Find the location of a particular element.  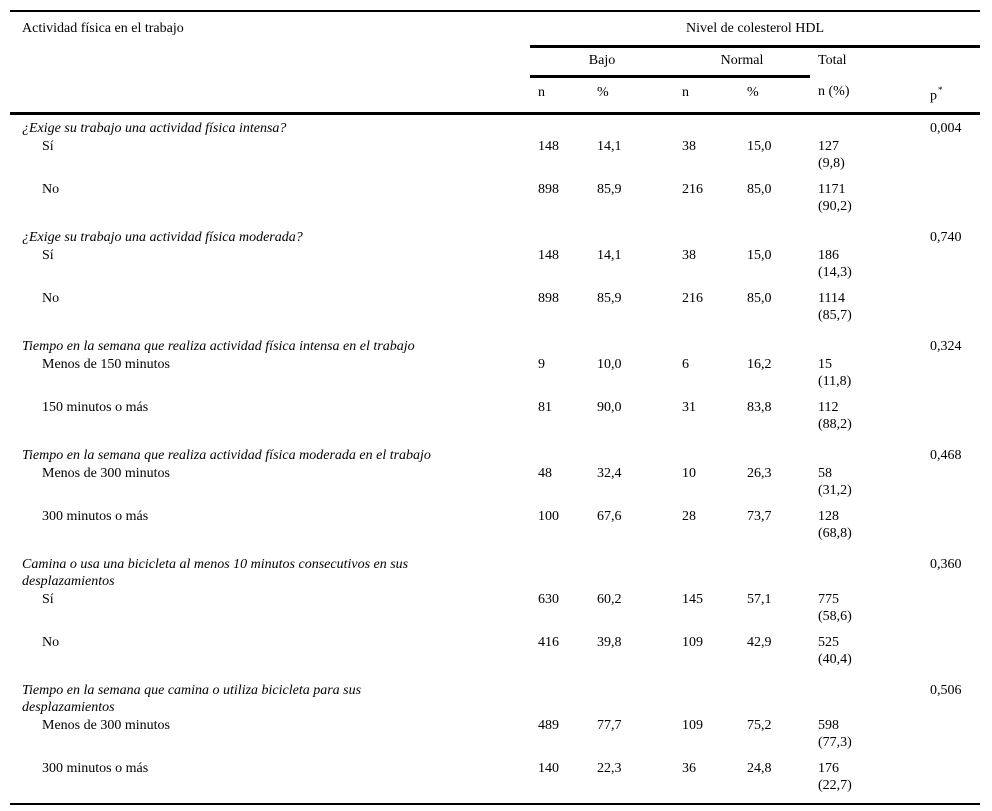

cell-bajo-n: 630 is located at coordinates (548, 600).